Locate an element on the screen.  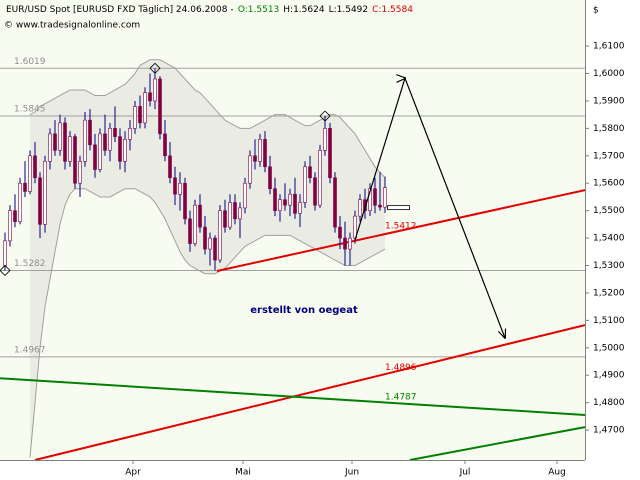
trendline-label: 1.4787 is located at coordinates (401, 398).